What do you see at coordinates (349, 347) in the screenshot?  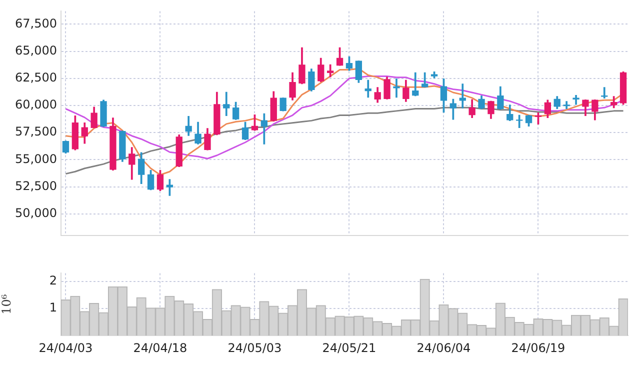 I see `x-tick-label: 24/05/21` at bounding box center [349, 347].